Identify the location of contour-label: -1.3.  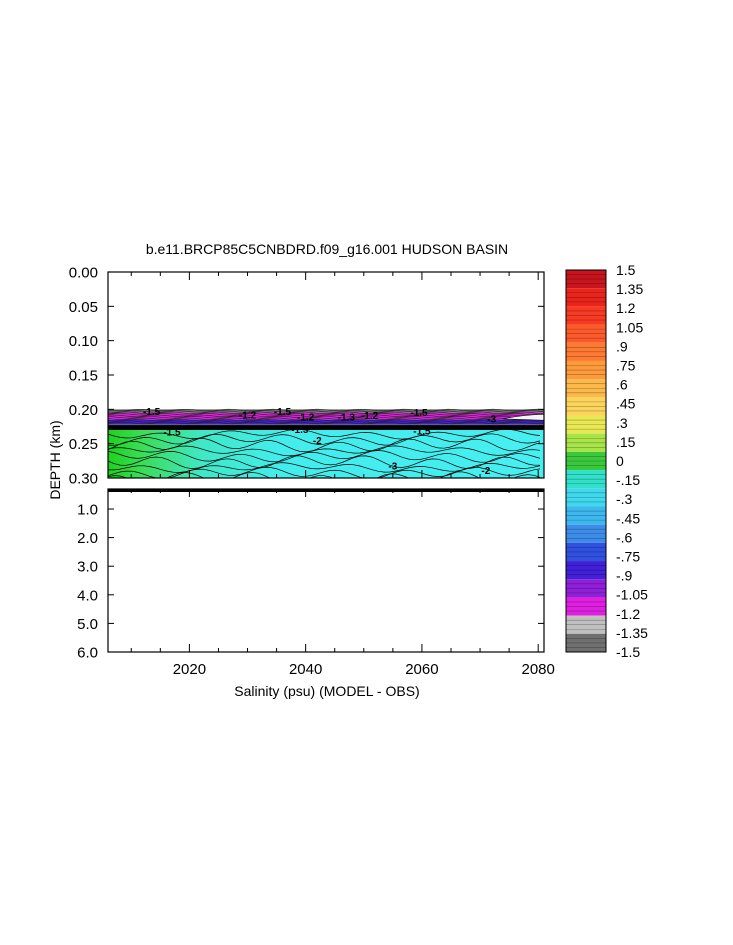
(347, 418).